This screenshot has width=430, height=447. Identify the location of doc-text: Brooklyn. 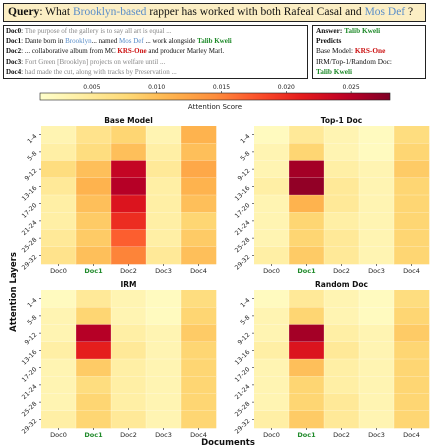
(78, 41).